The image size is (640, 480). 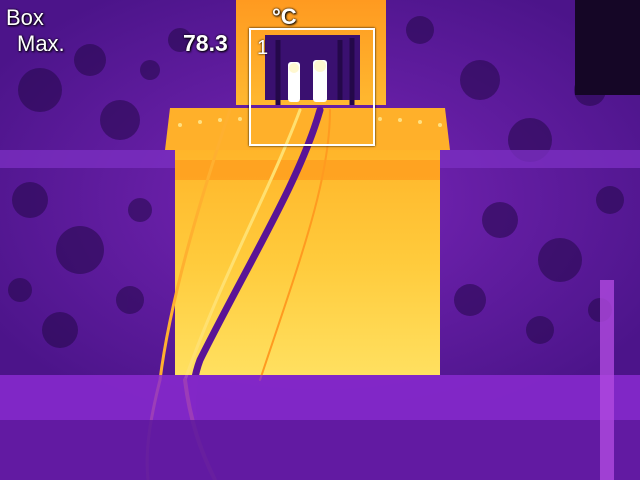 I want to click on measurement-box-index: 1, so click(x=263, y=48).